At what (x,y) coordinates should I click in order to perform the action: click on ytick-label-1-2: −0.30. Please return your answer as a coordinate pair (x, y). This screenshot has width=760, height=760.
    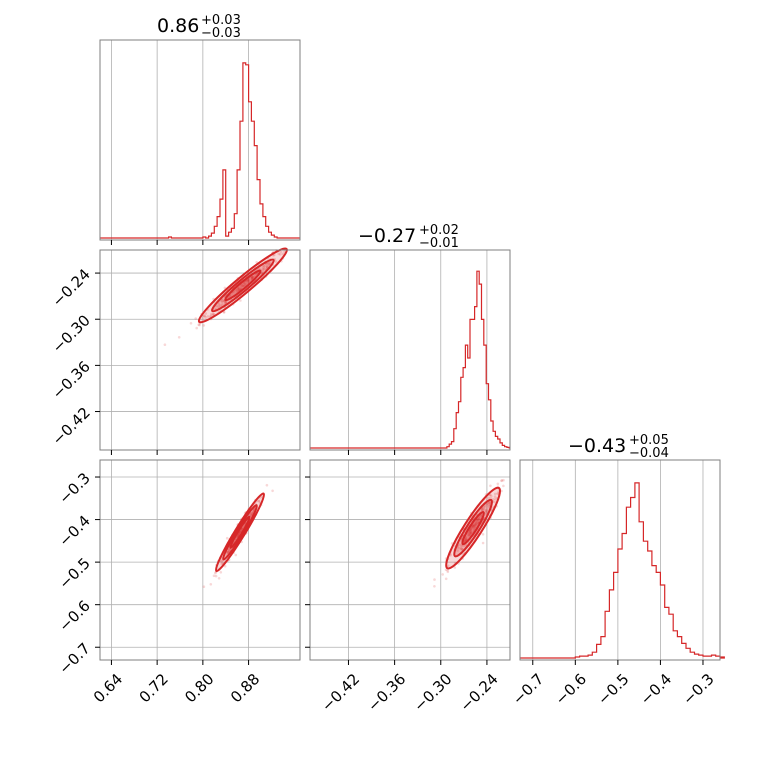
    Looking at the image, I should click on (71, 333).